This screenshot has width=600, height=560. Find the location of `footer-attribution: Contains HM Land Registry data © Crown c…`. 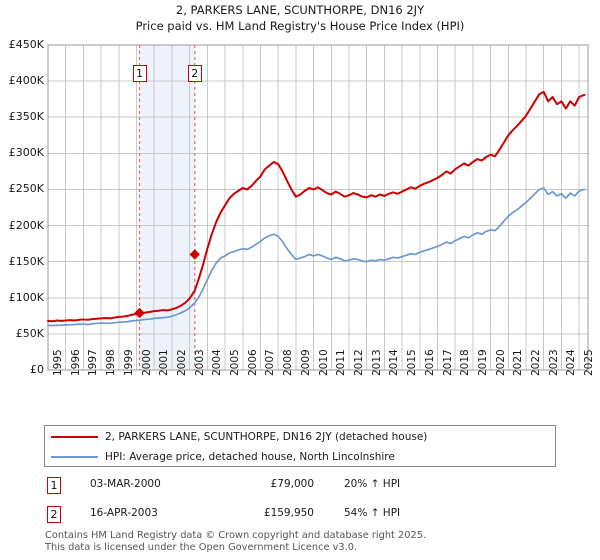

footer-attribution: Contains HM Land Registry data © Crown c… is located at coordinates (315, 541).